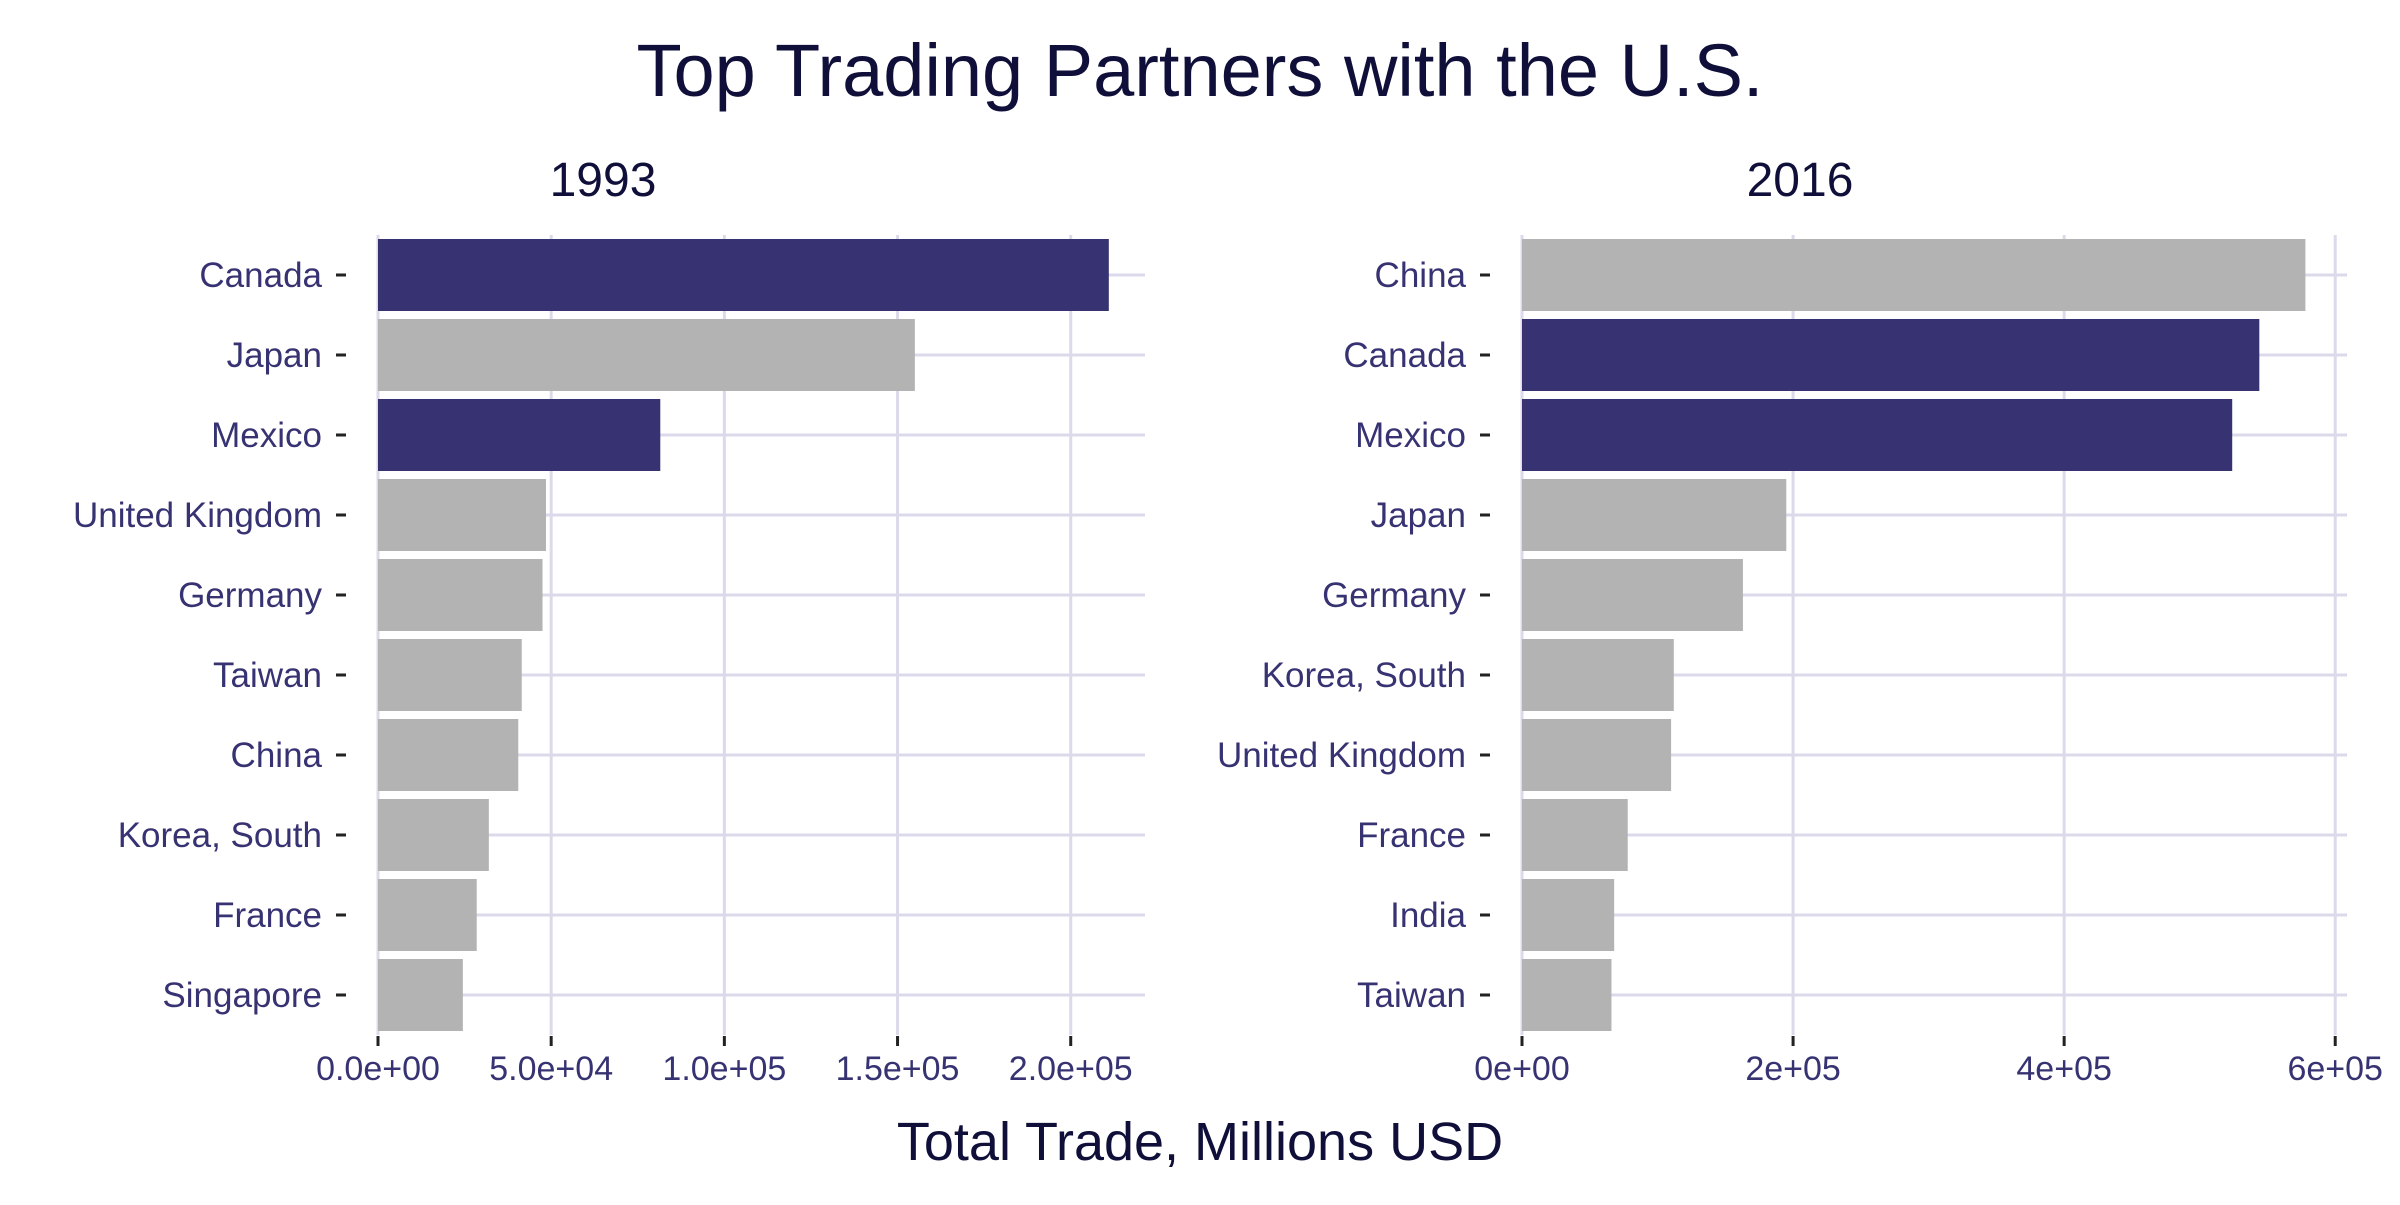 Image resolution: width=2400 pixels, height=1205 pixels. I want to click on x-tick-label: 2e+05, so click(1793, 1069).